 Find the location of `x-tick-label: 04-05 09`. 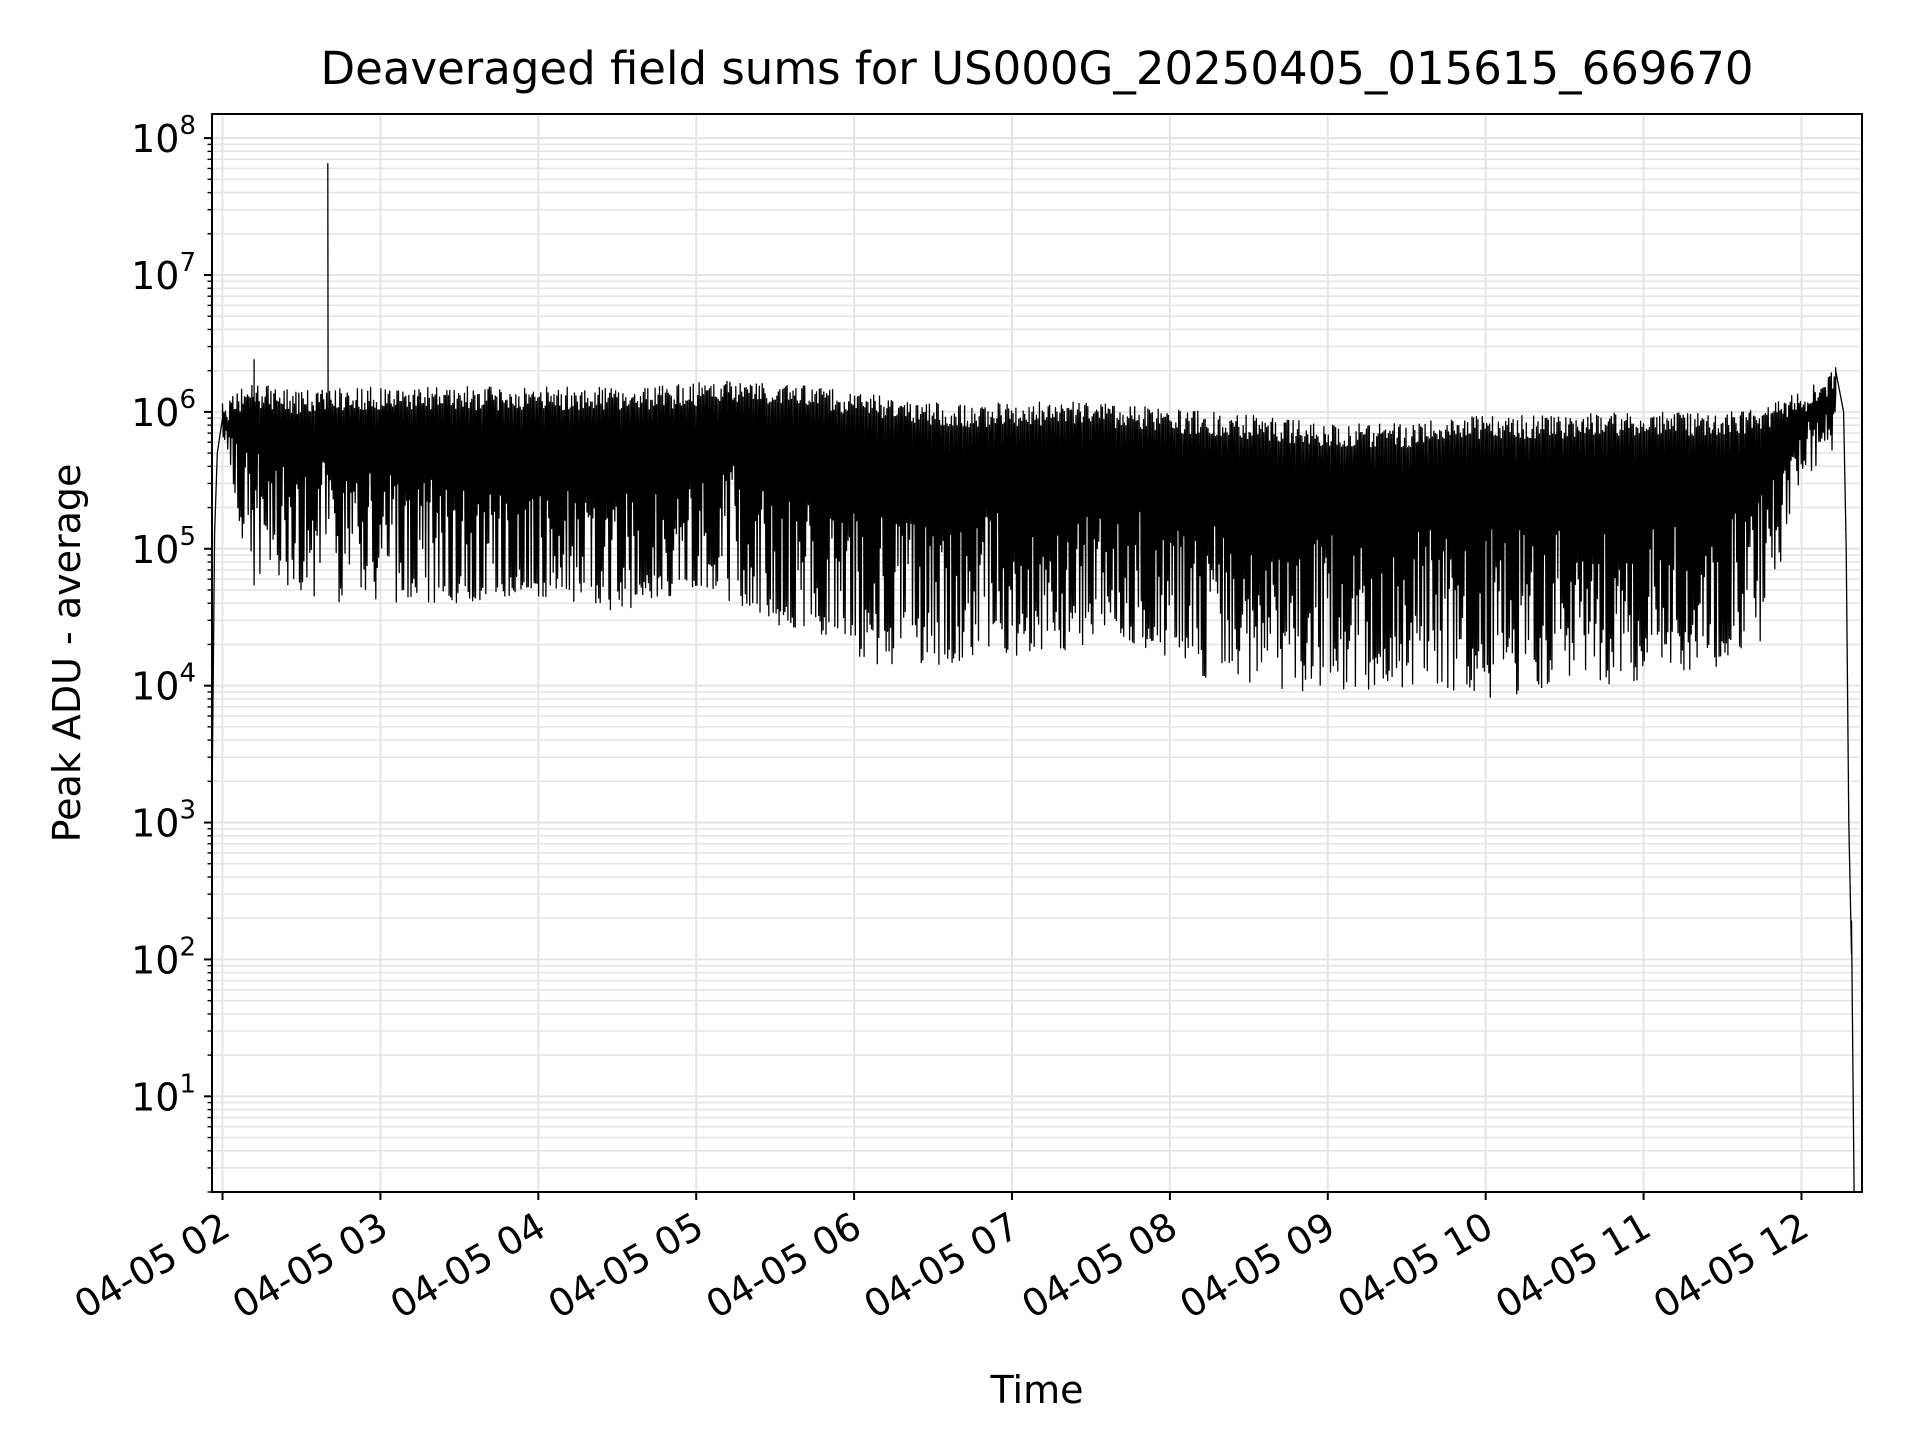

x-tick-label: 04-05 09 is located at coordinates (1257, 1266).